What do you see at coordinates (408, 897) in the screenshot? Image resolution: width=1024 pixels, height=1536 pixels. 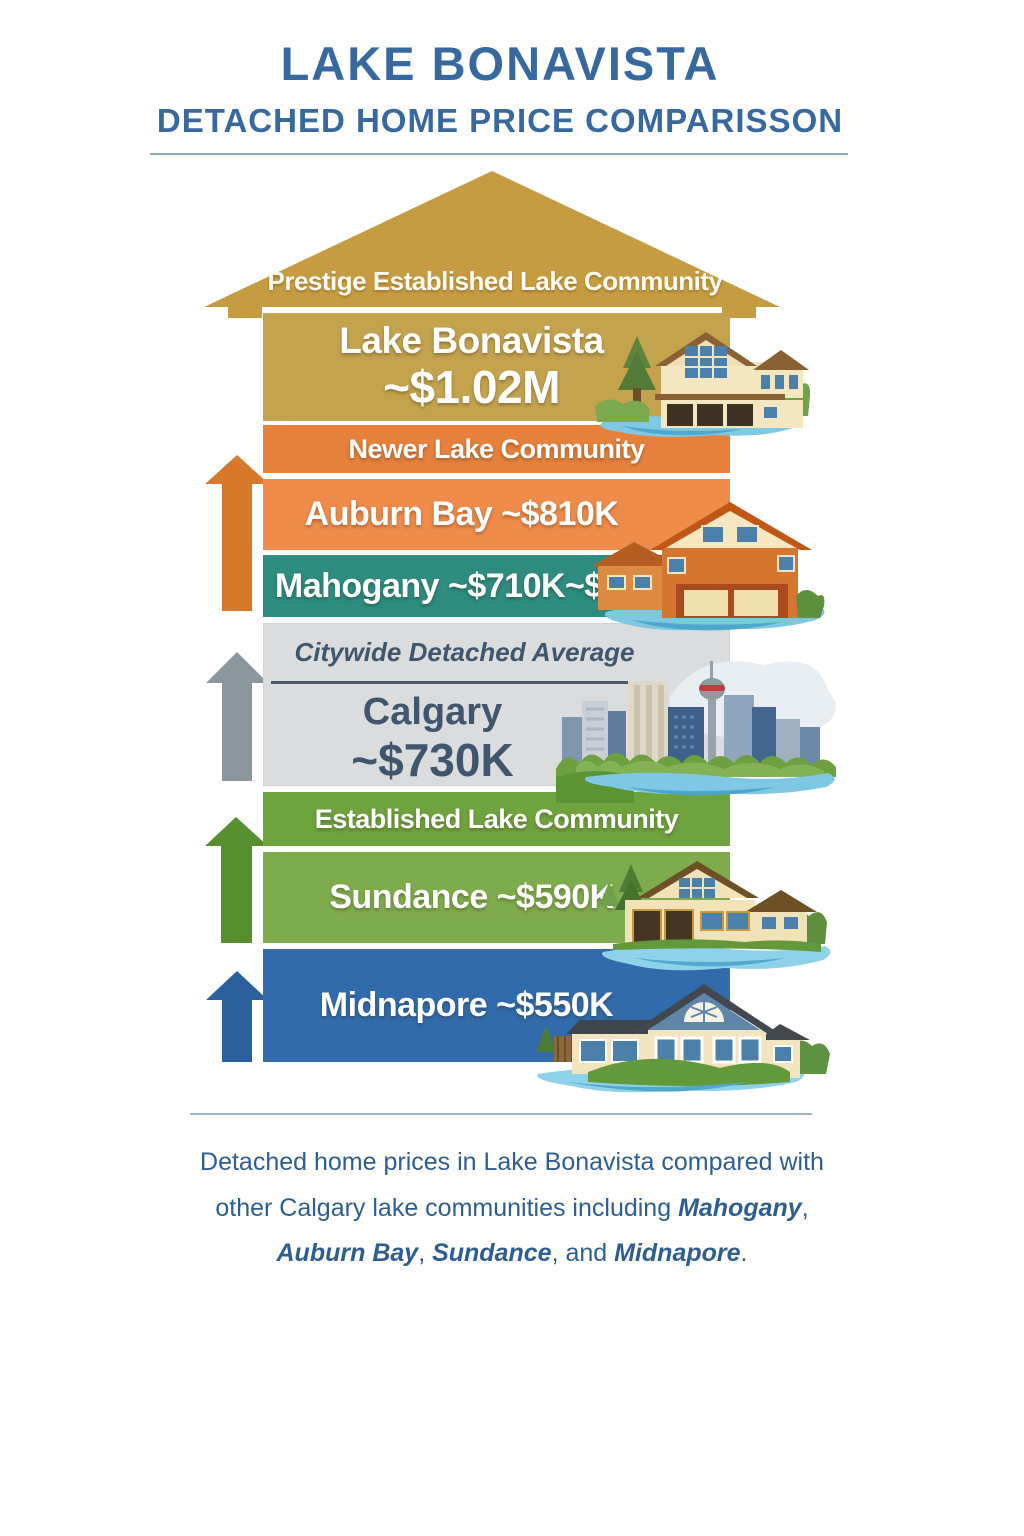 I see `sundance-name: Sundance` at bounding box center [408, 897].